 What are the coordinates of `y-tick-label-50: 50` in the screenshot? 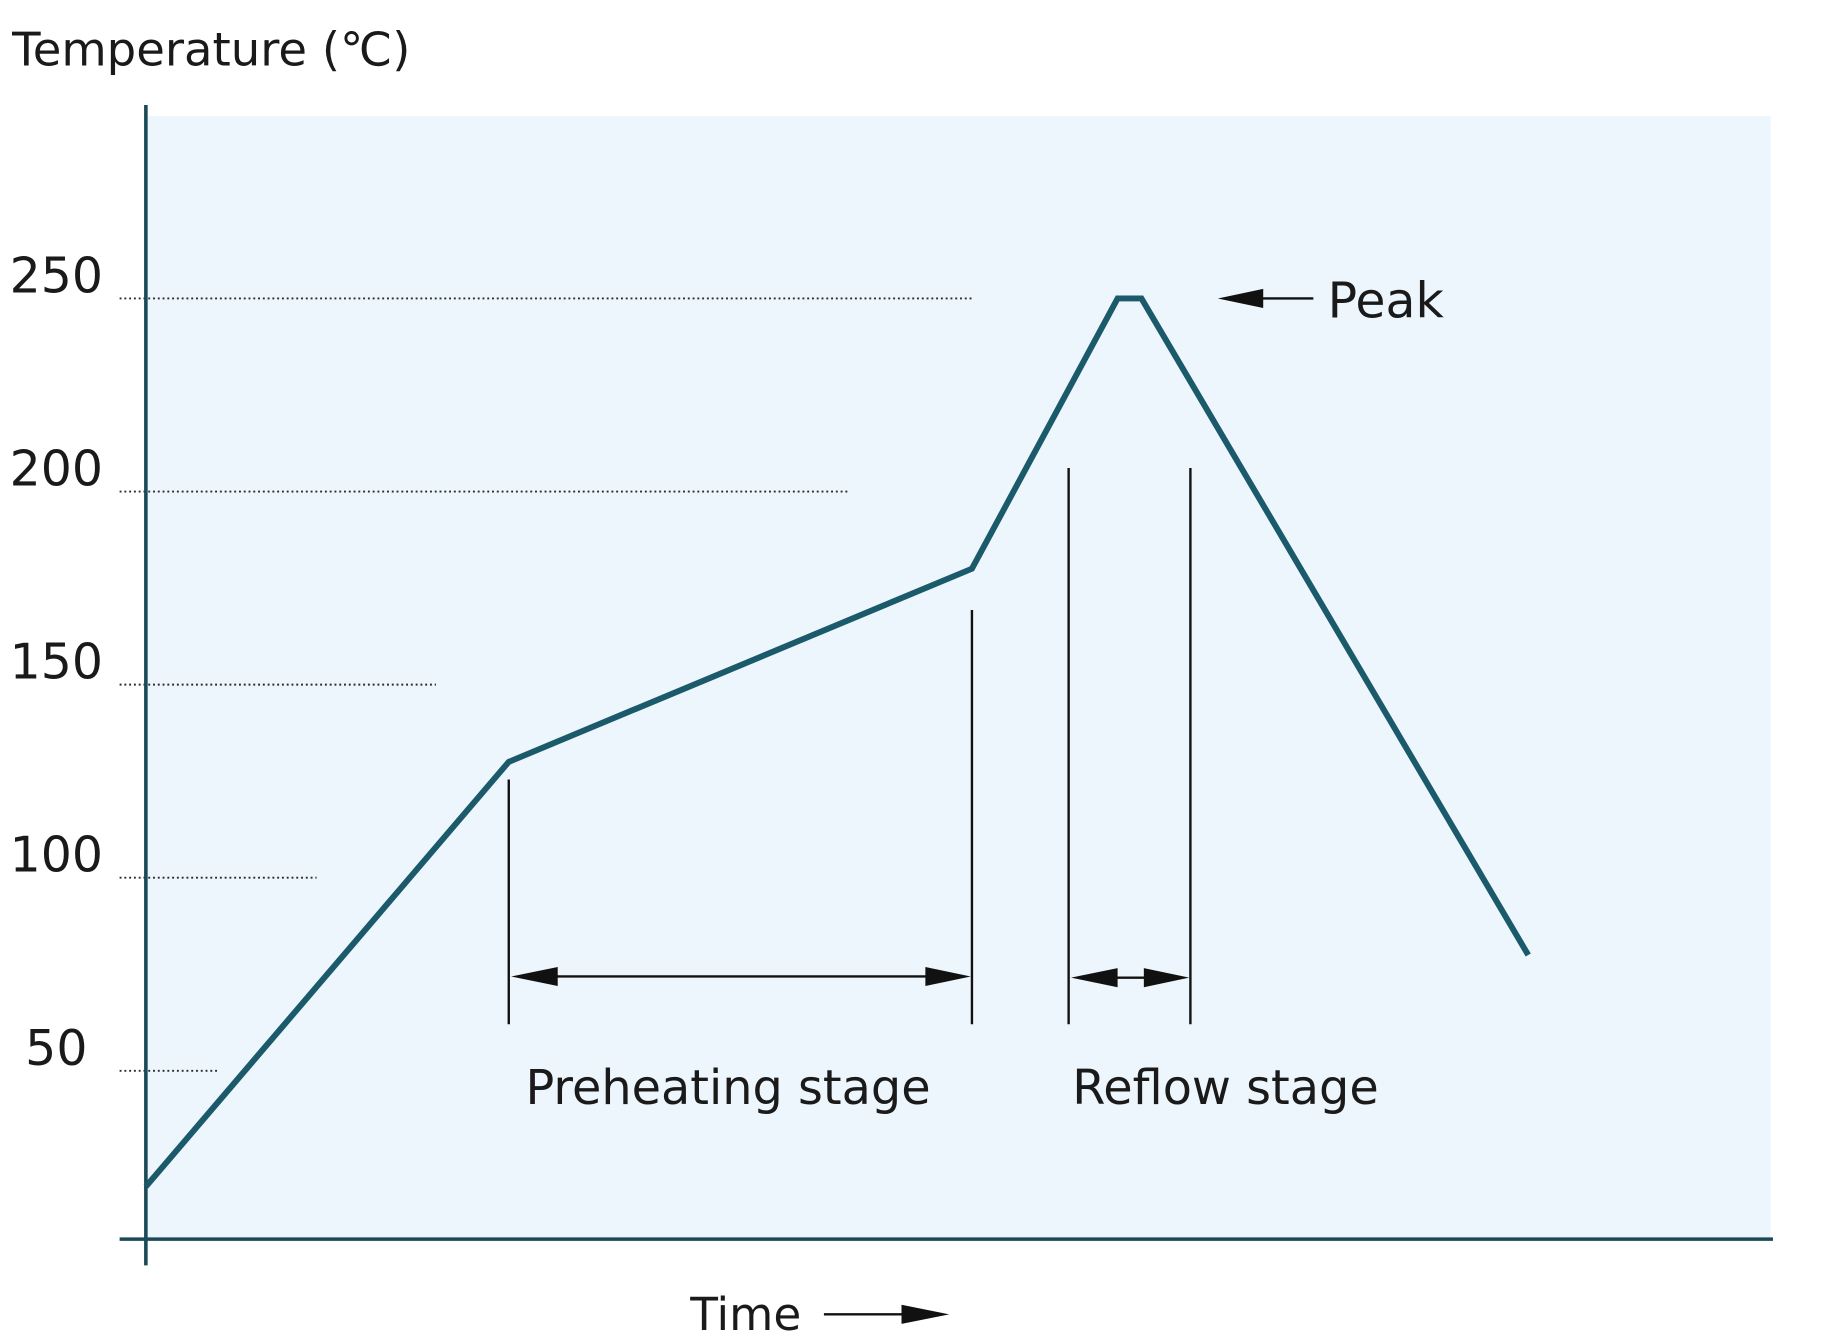 It's located at (56, 1048).